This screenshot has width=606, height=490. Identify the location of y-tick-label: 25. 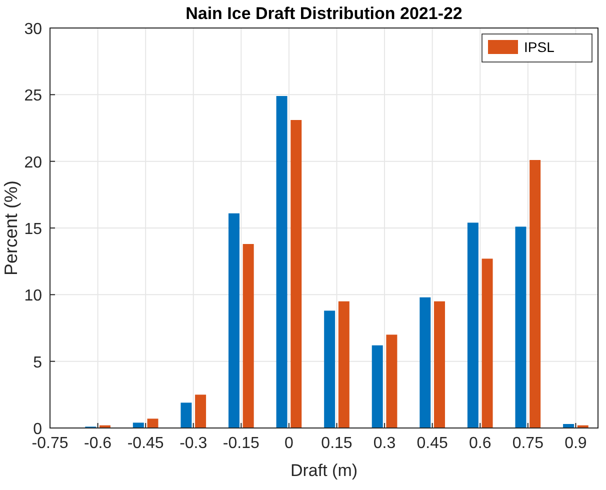
(33, 96).